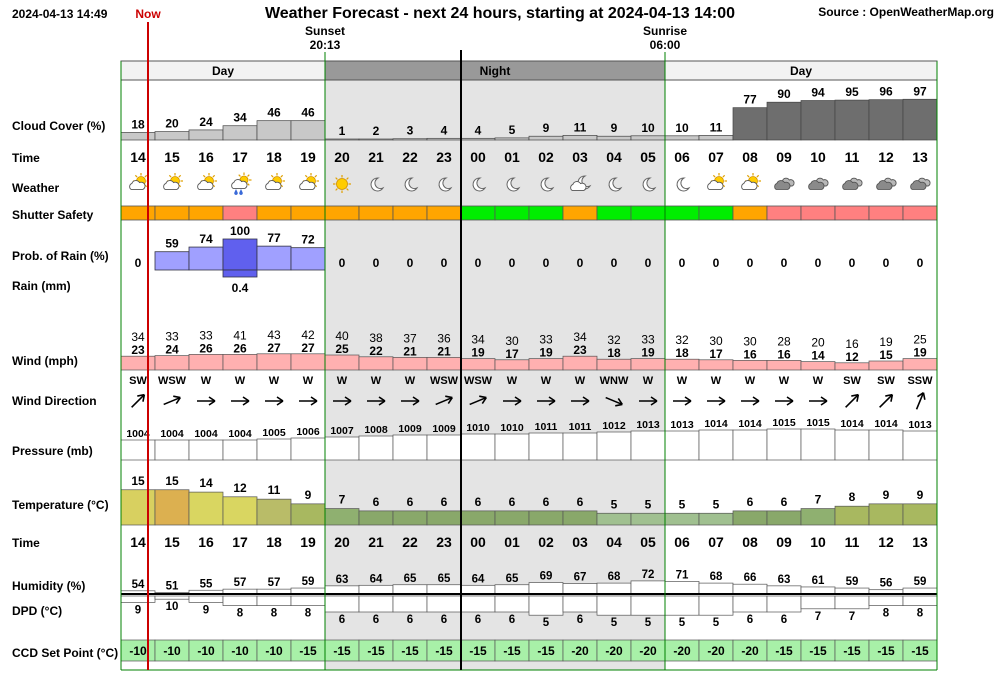 Image resolution: width=1000 pixels, height=680 pixels. Describe the element at coordinates (818, 157) in the screenshot. I see `hour-tick: 10` at that location.